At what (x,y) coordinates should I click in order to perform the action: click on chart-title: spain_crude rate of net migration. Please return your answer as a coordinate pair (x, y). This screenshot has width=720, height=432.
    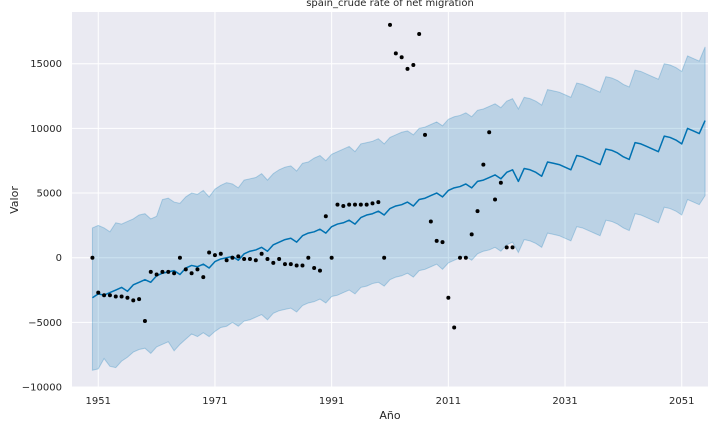
    Looking at the image, I should click on (390, 4).